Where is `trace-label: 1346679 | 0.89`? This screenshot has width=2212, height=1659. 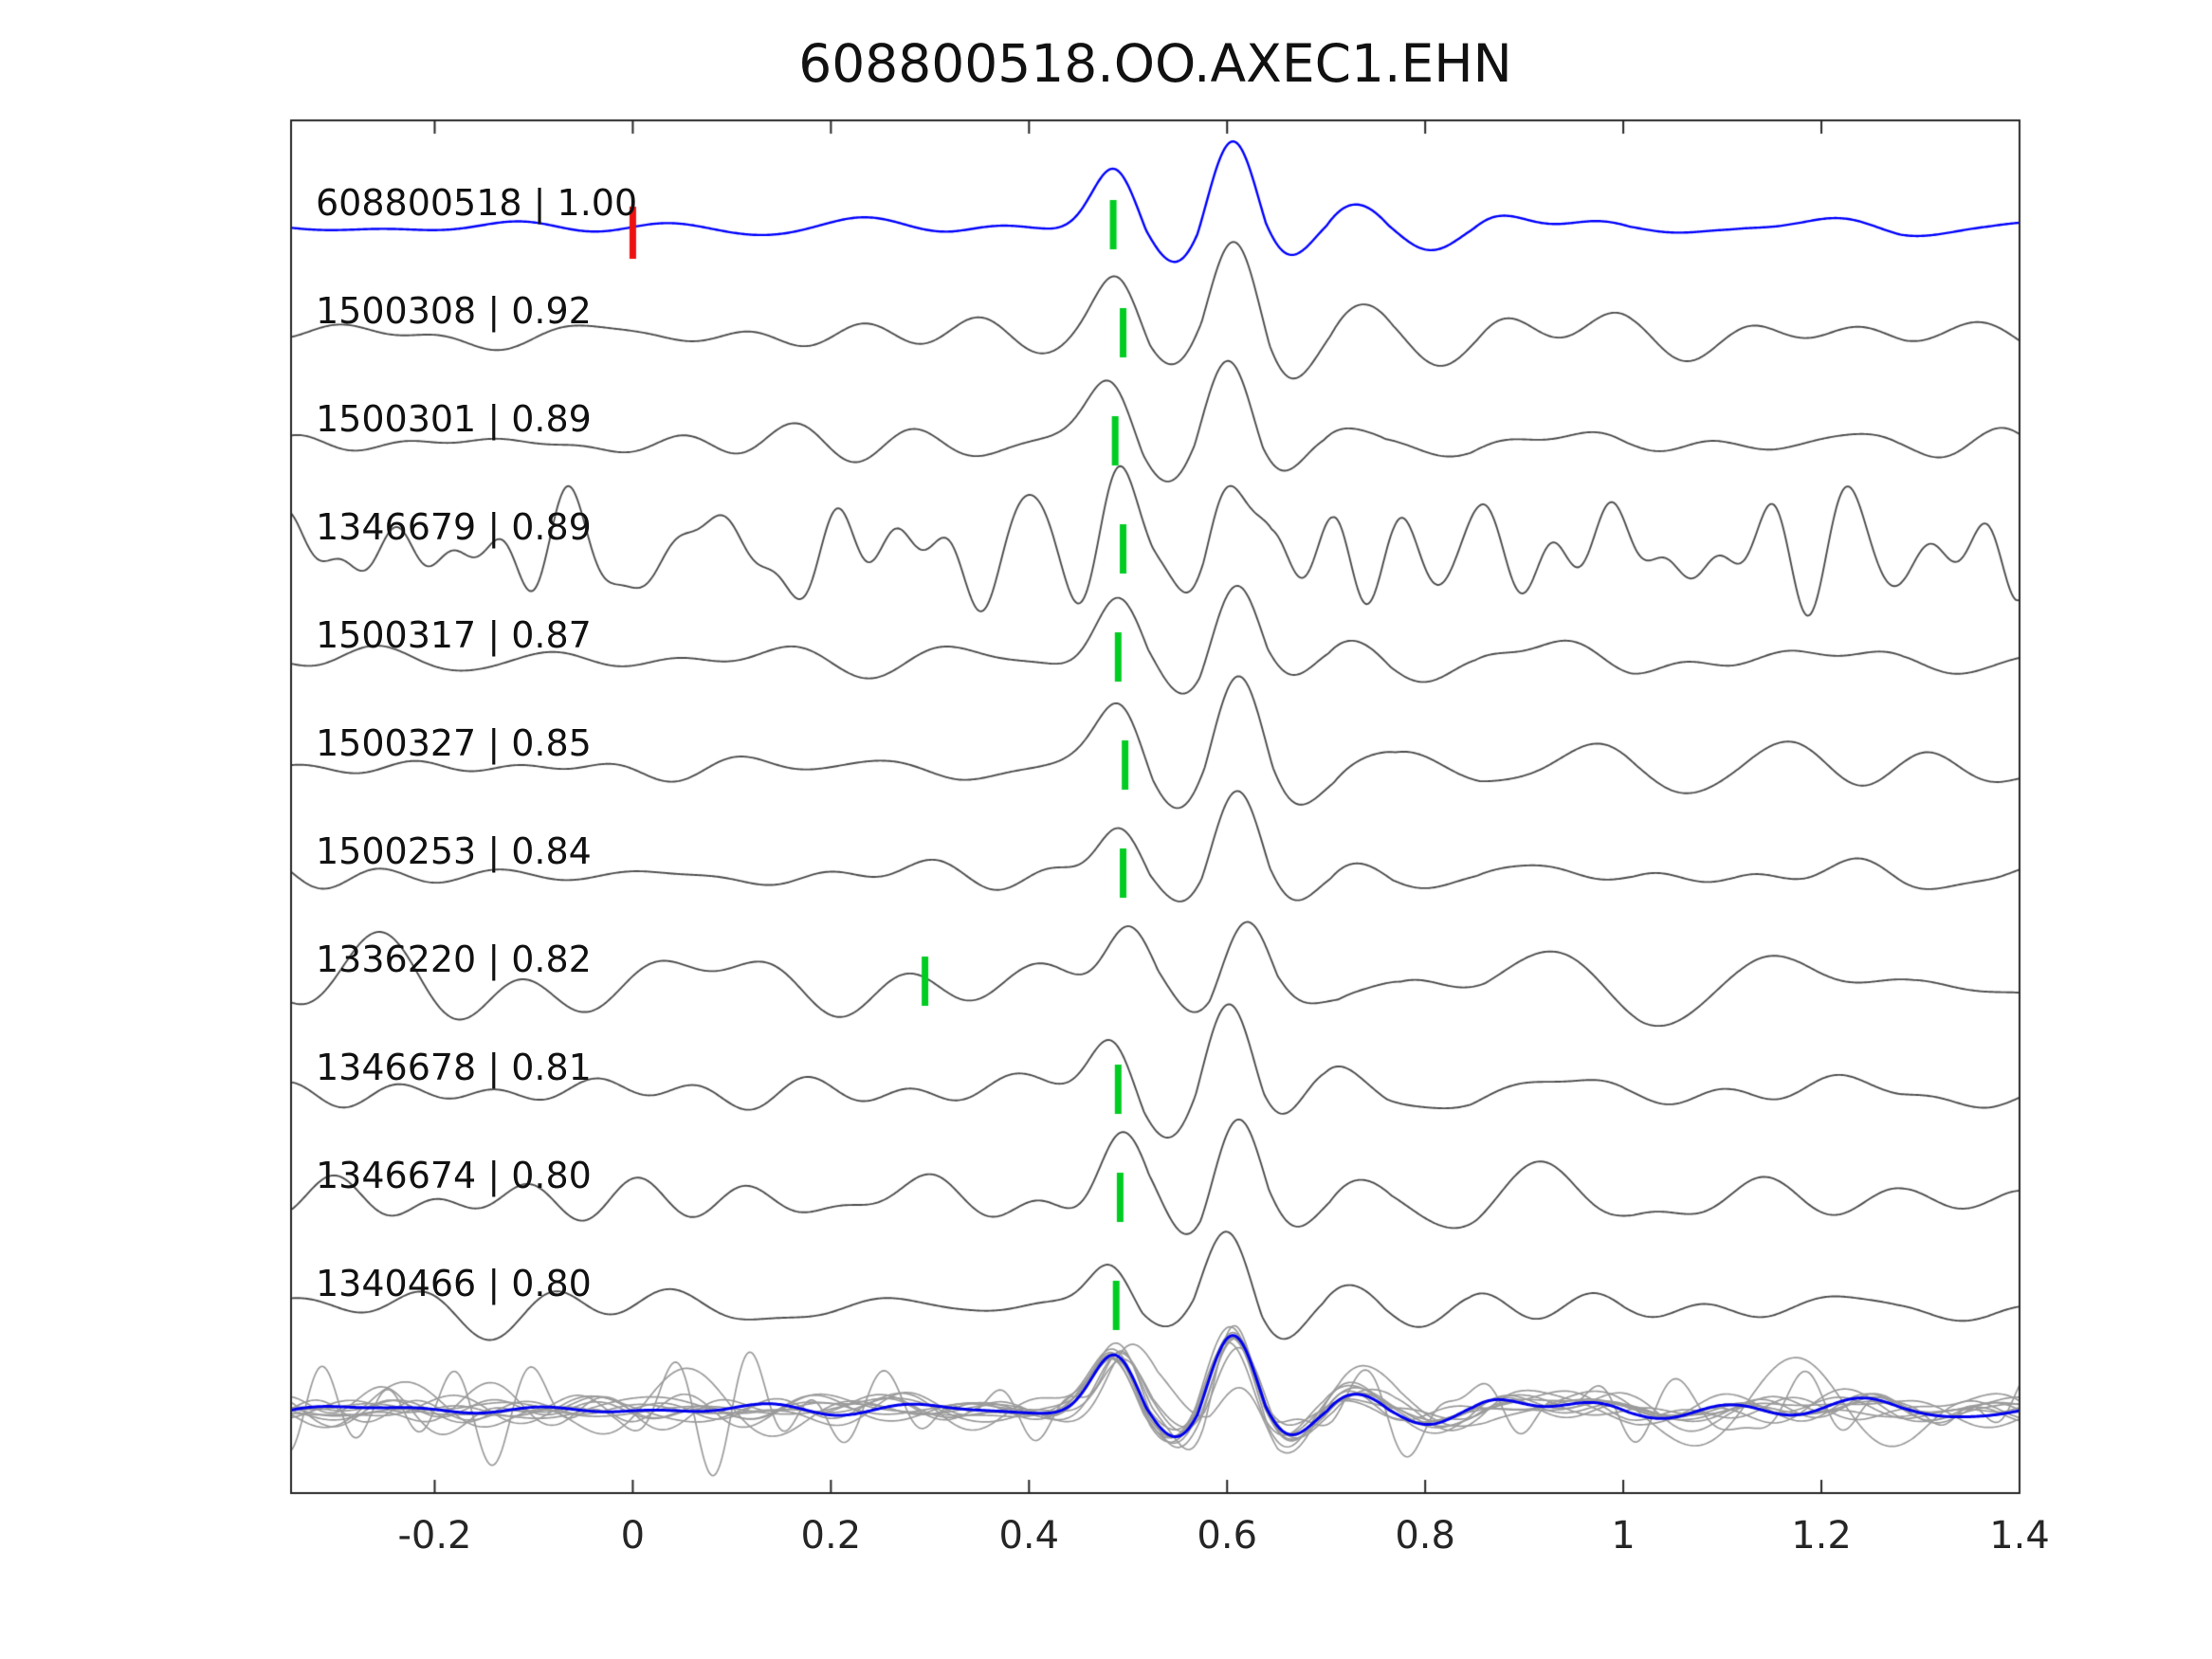 trace-label: 1346679 | 0.89 is located at coordinates (454, 527).